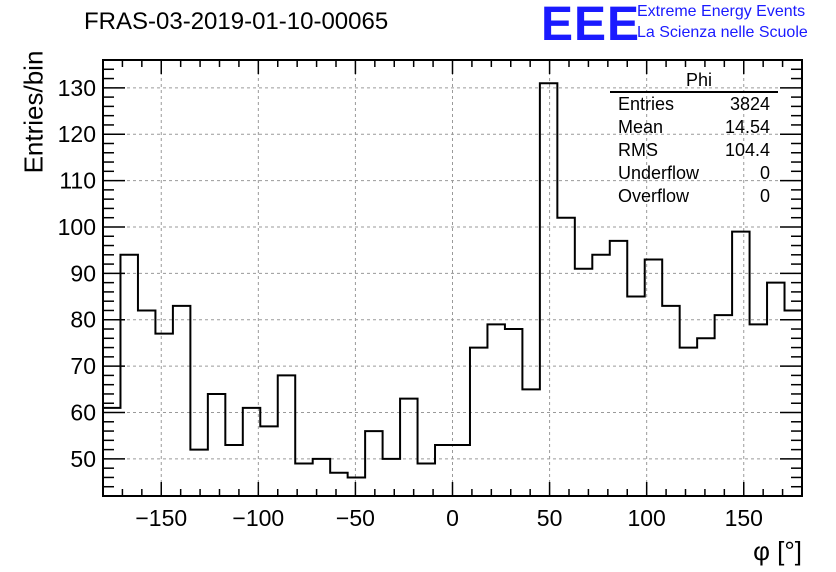 The image size is (836, 572). I want to click on x-tick-label: 0, so click(452, 518).